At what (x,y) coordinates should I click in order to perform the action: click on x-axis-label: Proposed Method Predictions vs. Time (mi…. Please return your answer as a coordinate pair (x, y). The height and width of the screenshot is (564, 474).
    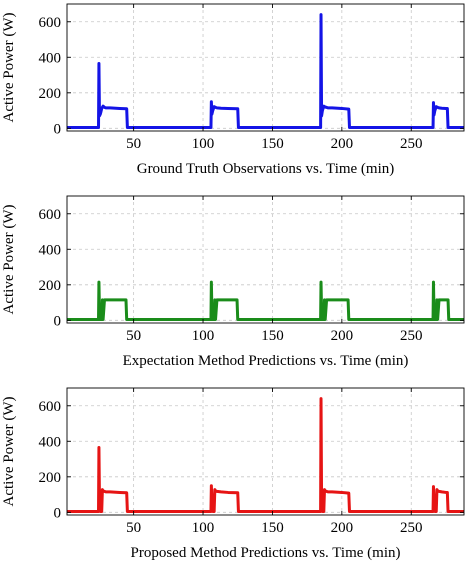
    Looking at the image, I should click on (265, 553).